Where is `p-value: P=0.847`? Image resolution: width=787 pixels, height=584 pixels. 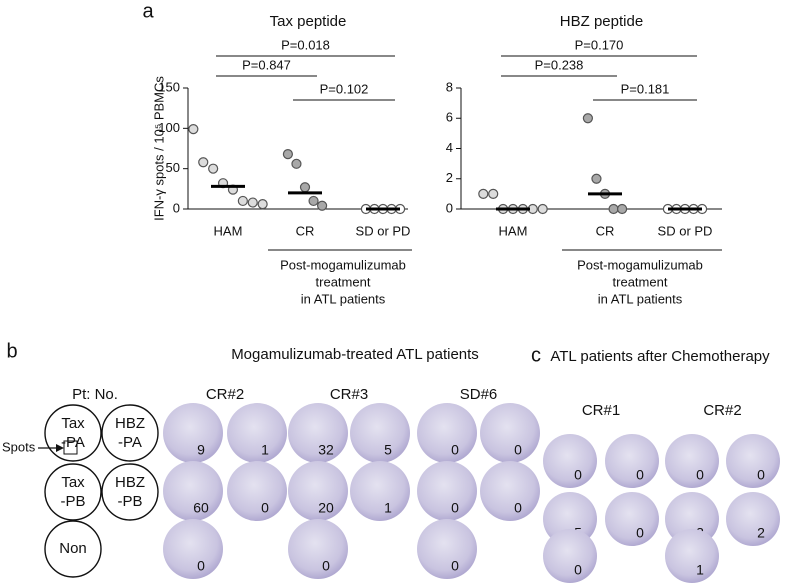
p-value: P=0.847 is located at coordinates (266, 64).